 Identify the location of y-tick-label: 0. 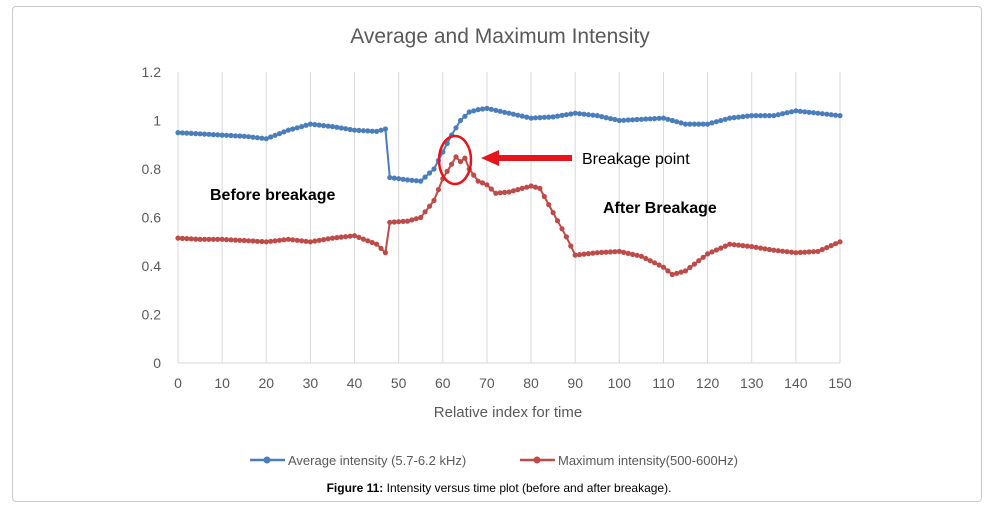
(157, 363).